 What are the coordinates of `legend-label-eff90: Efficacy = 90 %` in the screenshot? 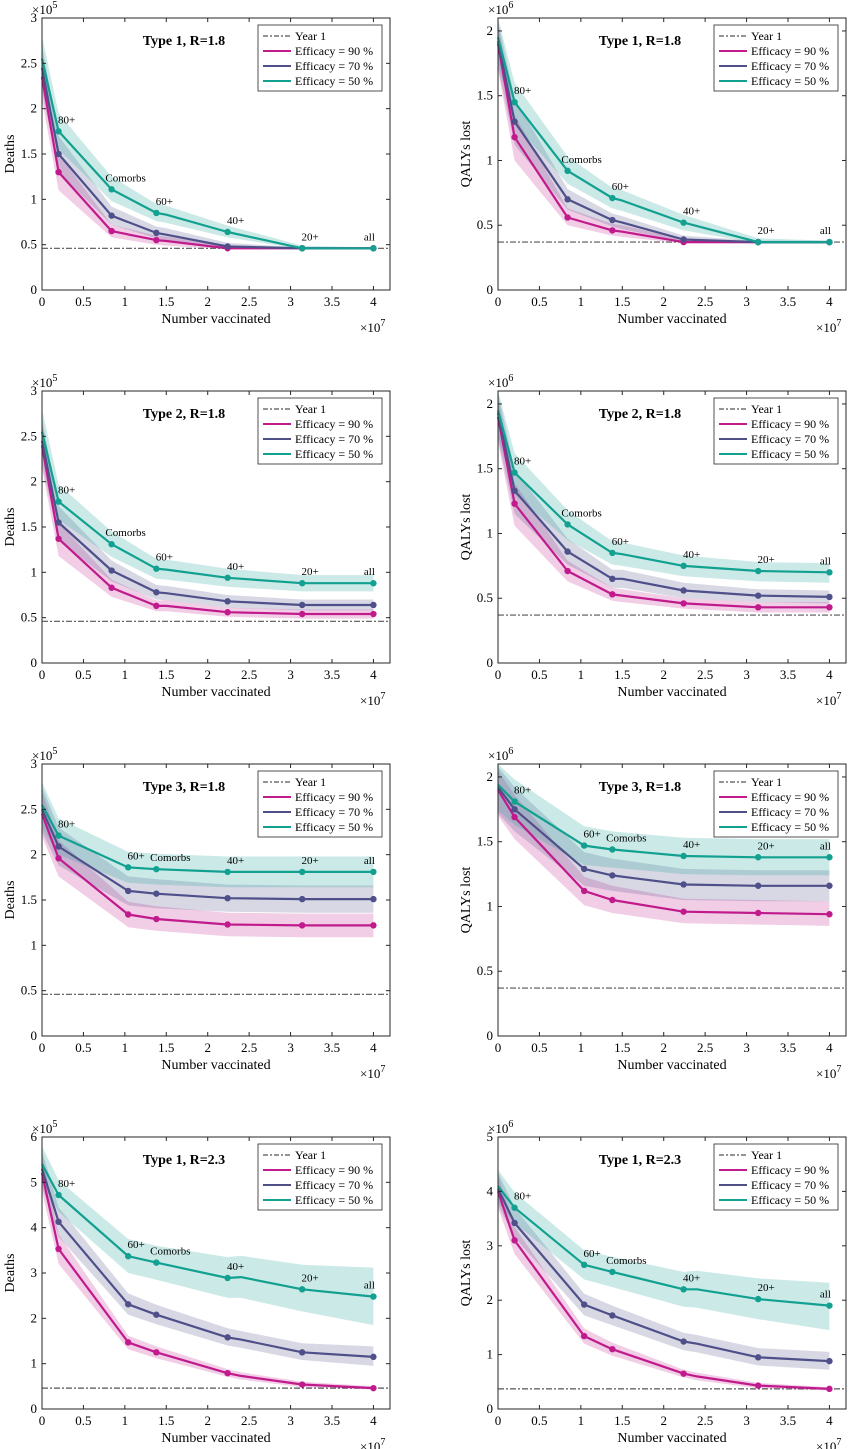 It's located at (334, 424).